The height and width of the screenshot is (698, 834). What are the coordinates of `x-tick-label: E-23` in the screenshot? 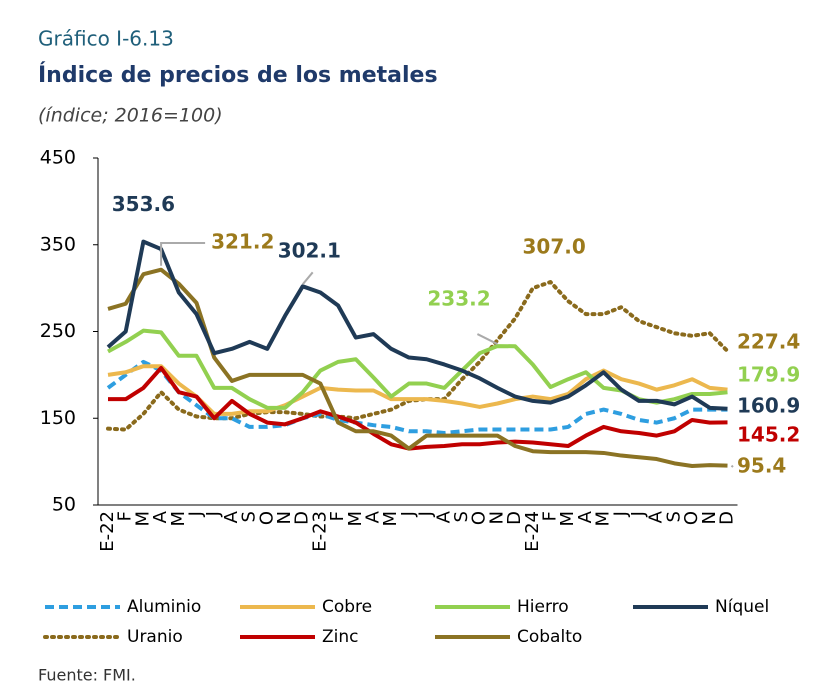 It's located at (319, 531).